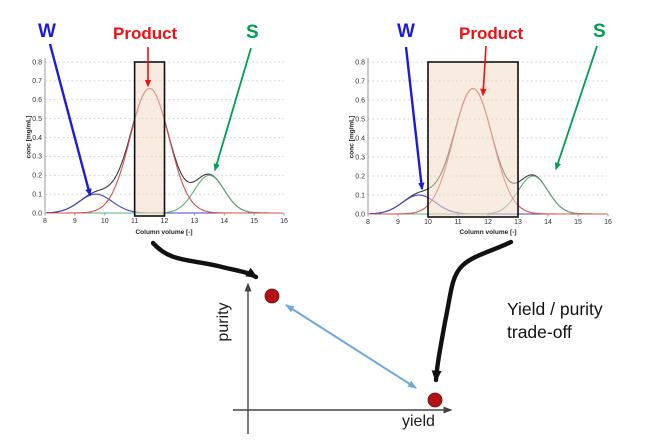 The width and height of the screenshot is (653, 442). What do you see at coordinates (539, 332) in the screenshot?
I see `tradeoff-caption-line2: trade-off` at bounding box center [539, 332].